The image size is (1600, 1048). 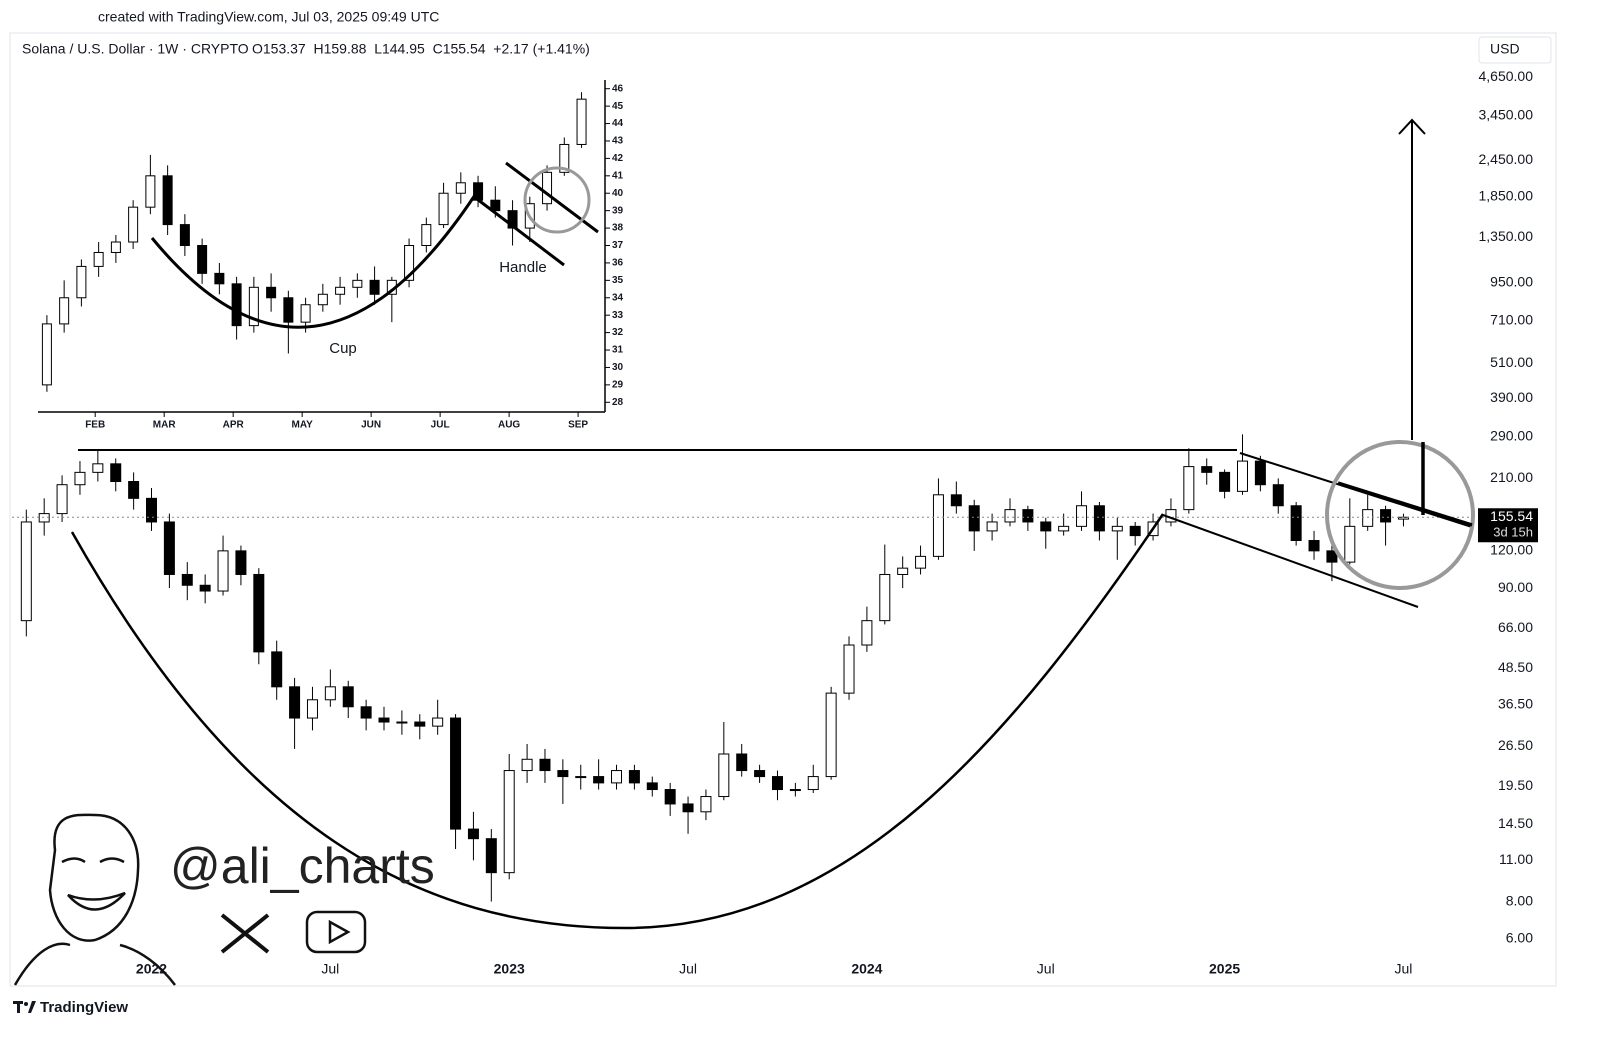 I want to click on currency-box, so click(x=1515, y=50).